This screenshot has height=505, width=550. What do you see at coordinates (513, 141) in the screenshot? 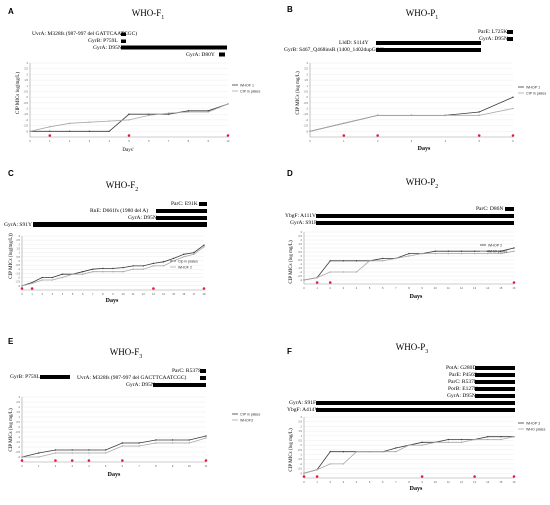
I see `panel-b-xtick: 6` at bounding box center [513, 141].